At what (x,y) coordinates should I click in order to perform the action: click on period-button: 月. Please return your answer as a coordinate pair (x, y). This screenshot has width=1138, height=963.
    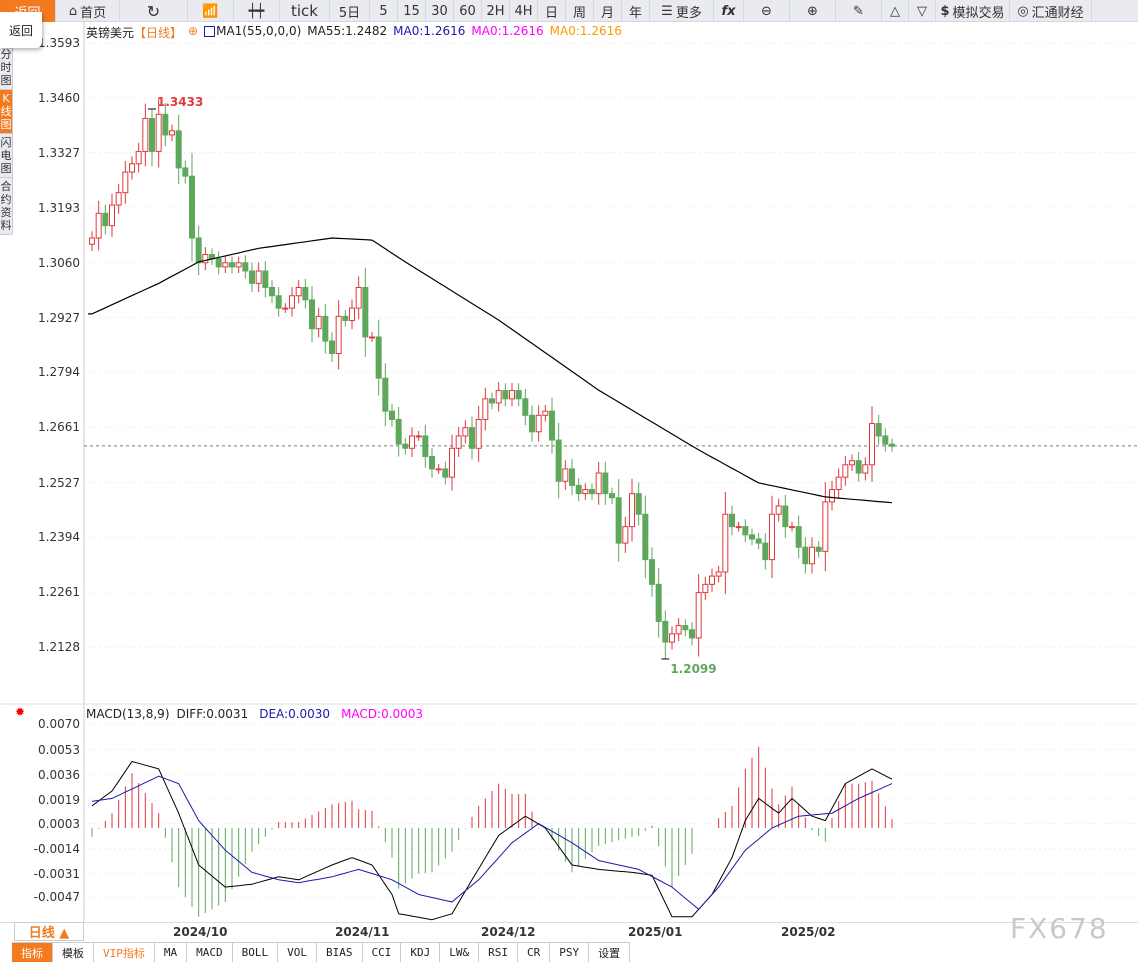
    Looking at the image, I should click on (608, 11).